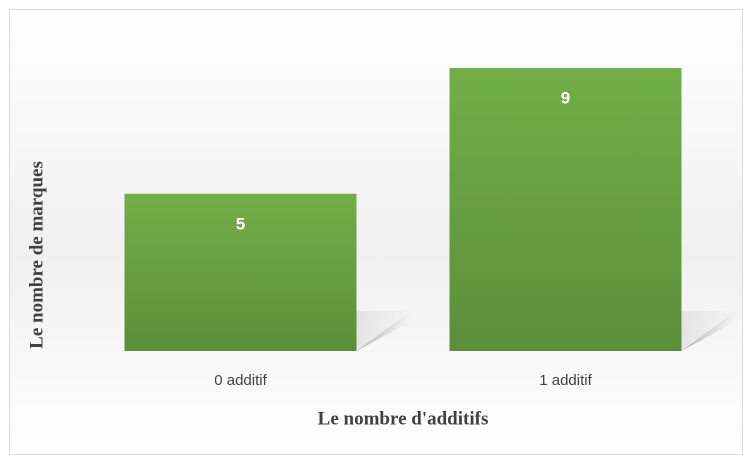 This screenshot has height=460, width=744. Describe the element at coordinates (403, 418) in the screenshot. I see `x-axis-title: Le nombre d'additifs` at that location.